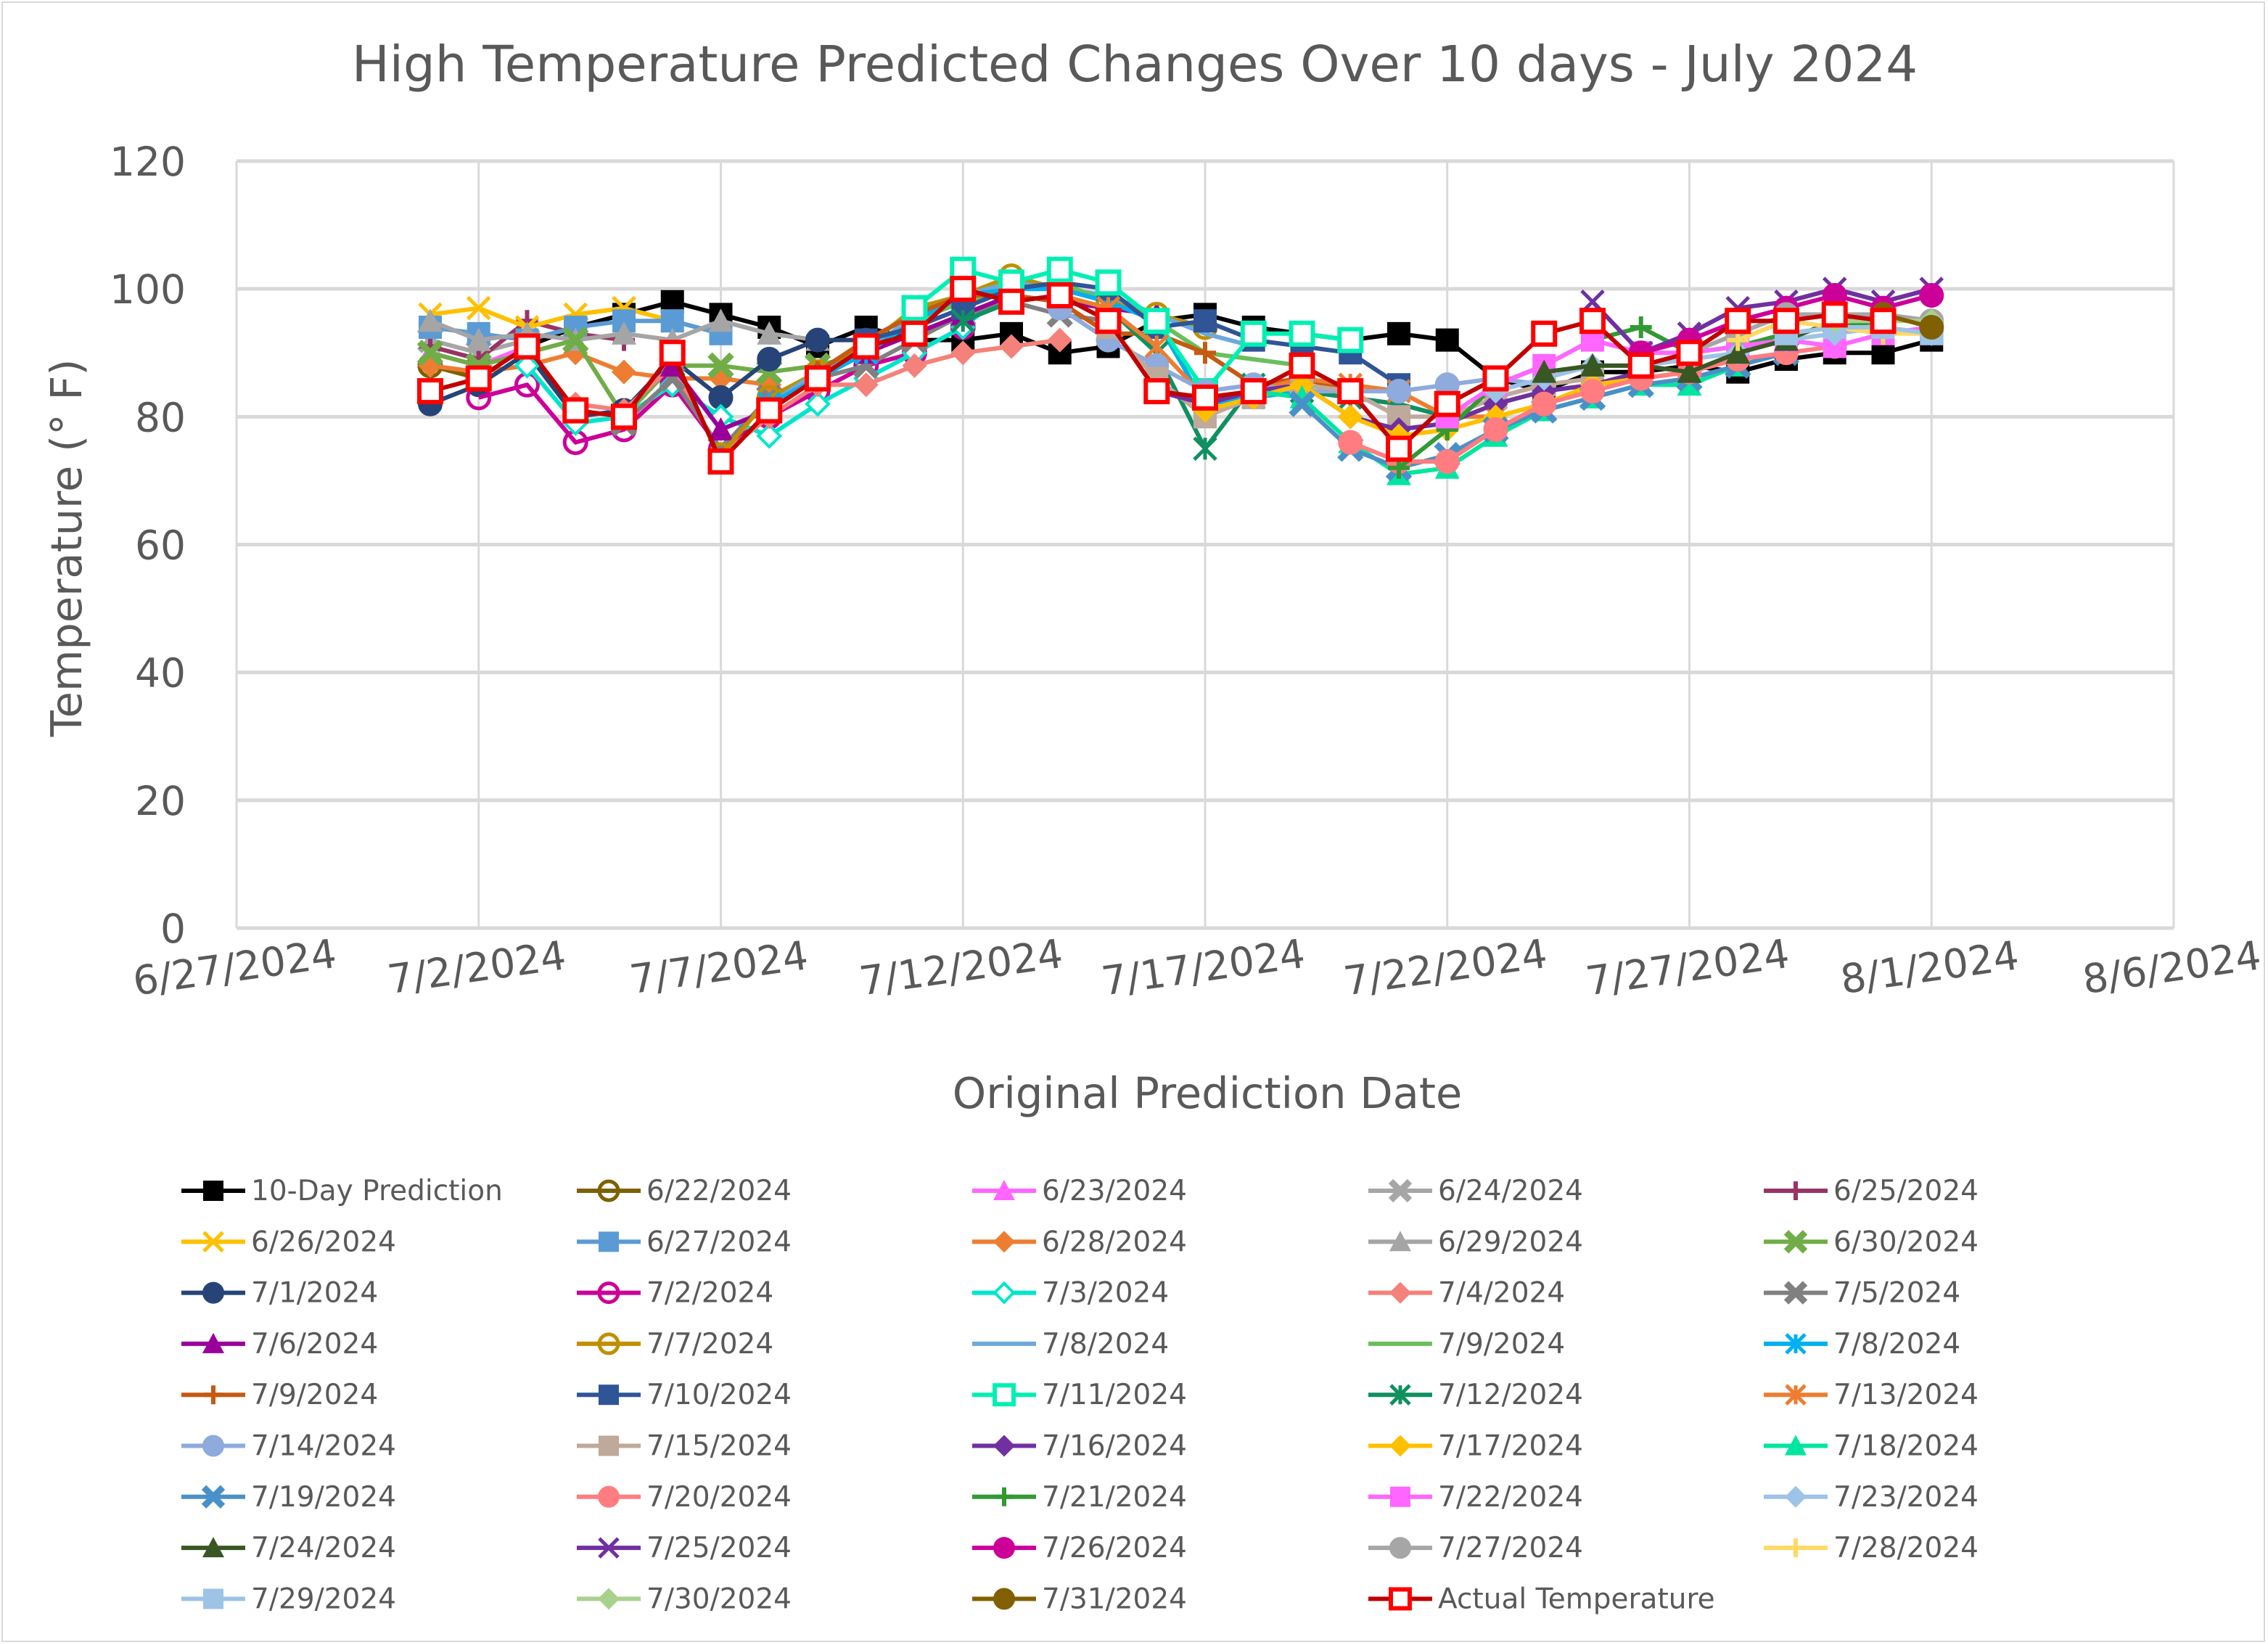 This screenshot has width=2268, height=1645. What do you see at coordinates (1502, 1344) in the screenshot?
I see `legend-label: 7/9/2024` at bounding box center [1502, 1344].